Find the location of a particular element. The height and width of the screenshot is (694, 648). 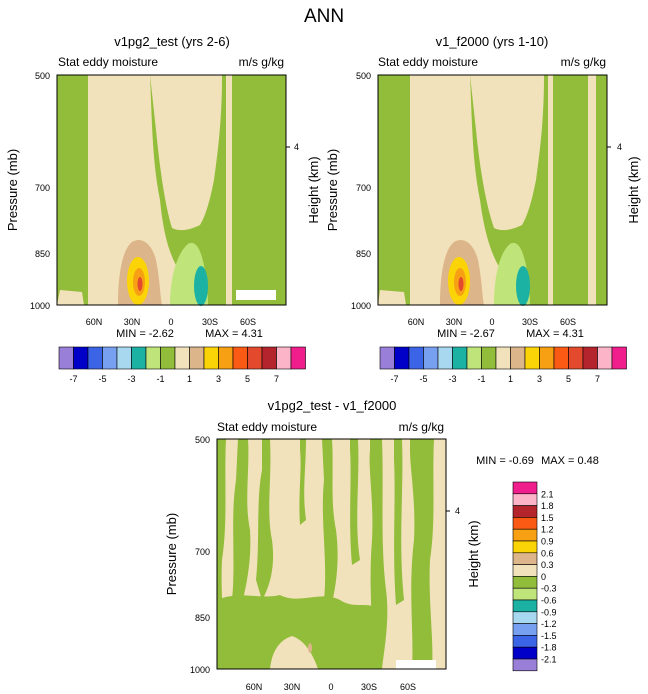

panel-3-lower-green-region is located at coordinates (298, 632).